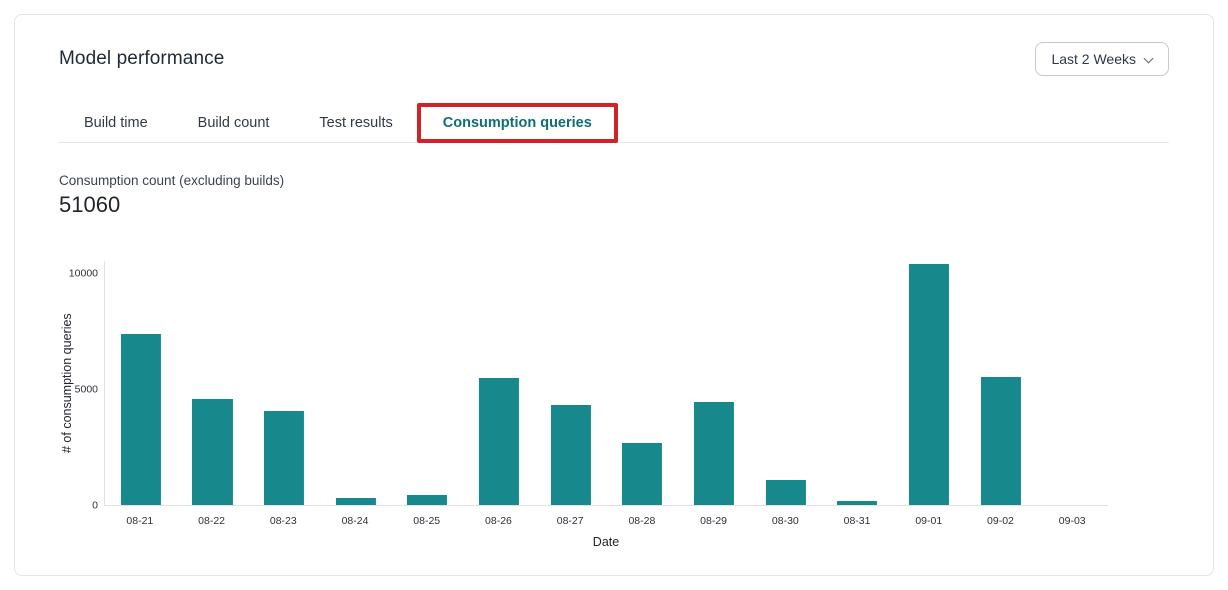 The width and height of the screenshot is (1228, 590). I want to click on y-tick-label: 5000, so click(86, 389).